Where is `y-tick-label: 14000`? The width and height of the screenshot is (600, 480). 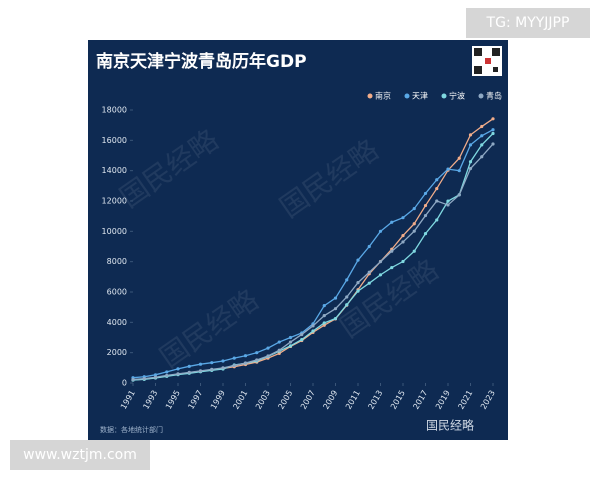
y-tick-label: 14000 is located at coordinates (114, 170).